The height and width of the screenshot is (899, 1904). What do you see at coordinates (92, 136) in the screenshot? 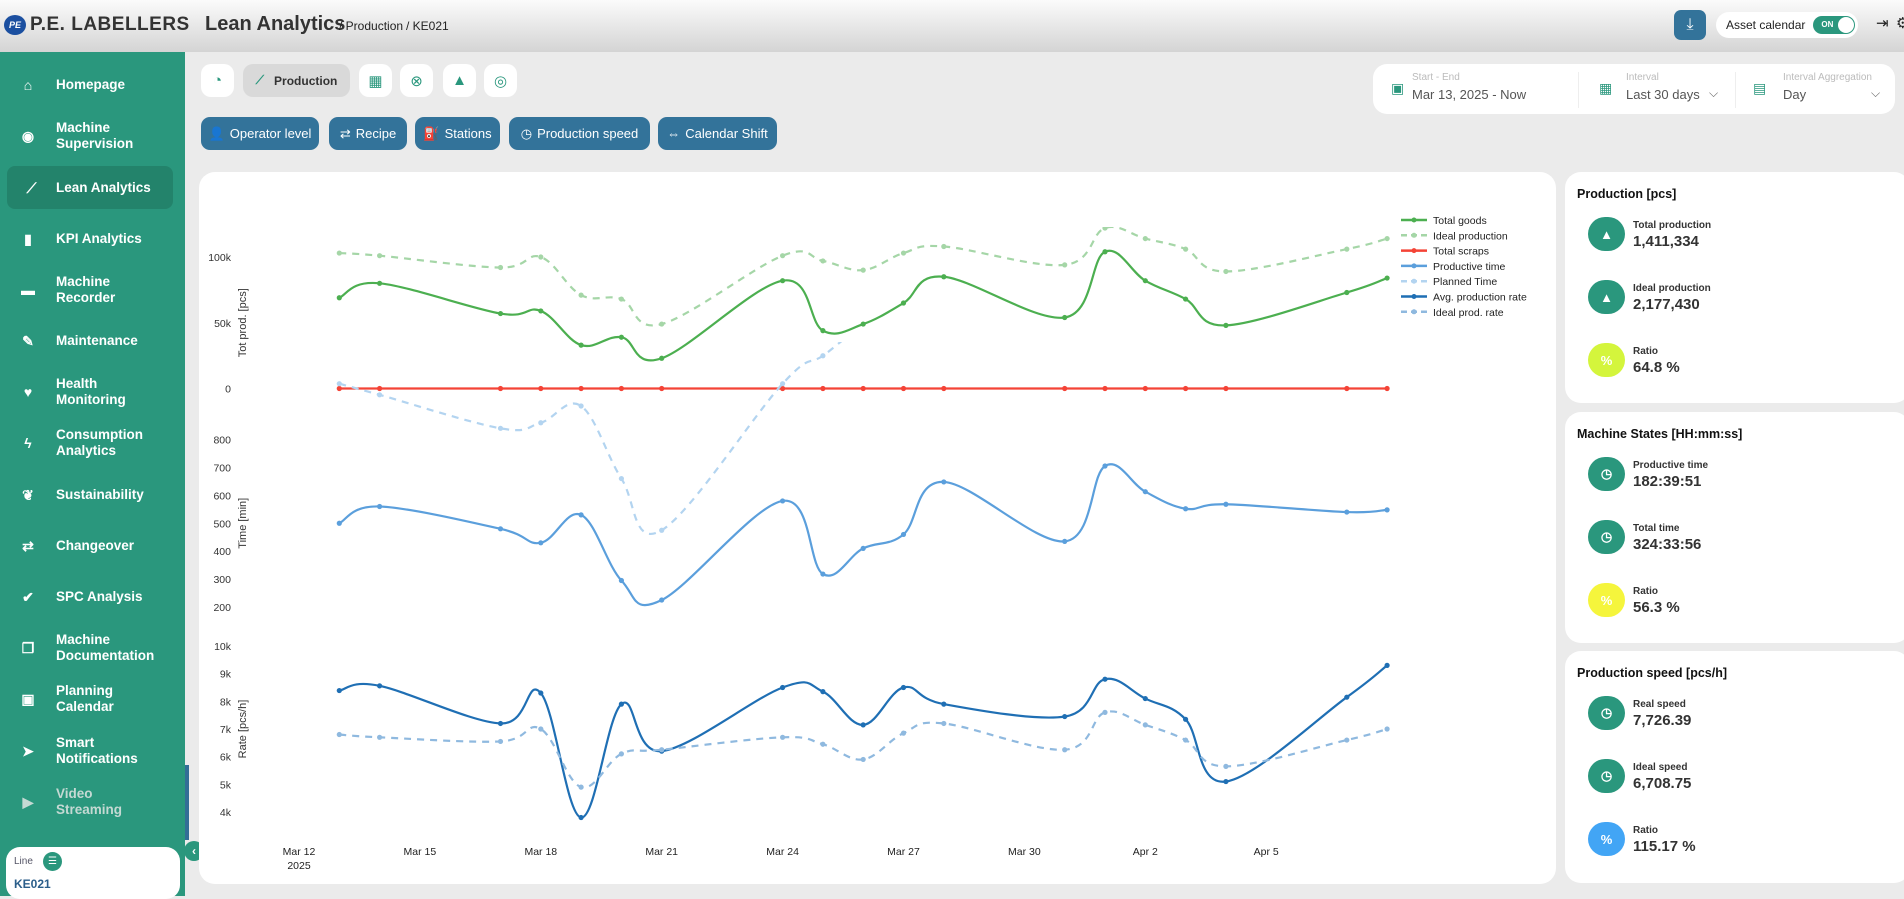
I see `sidebar-item-machine-supervision: ◉ Machine Supervision` at bounding box center [92, 136].